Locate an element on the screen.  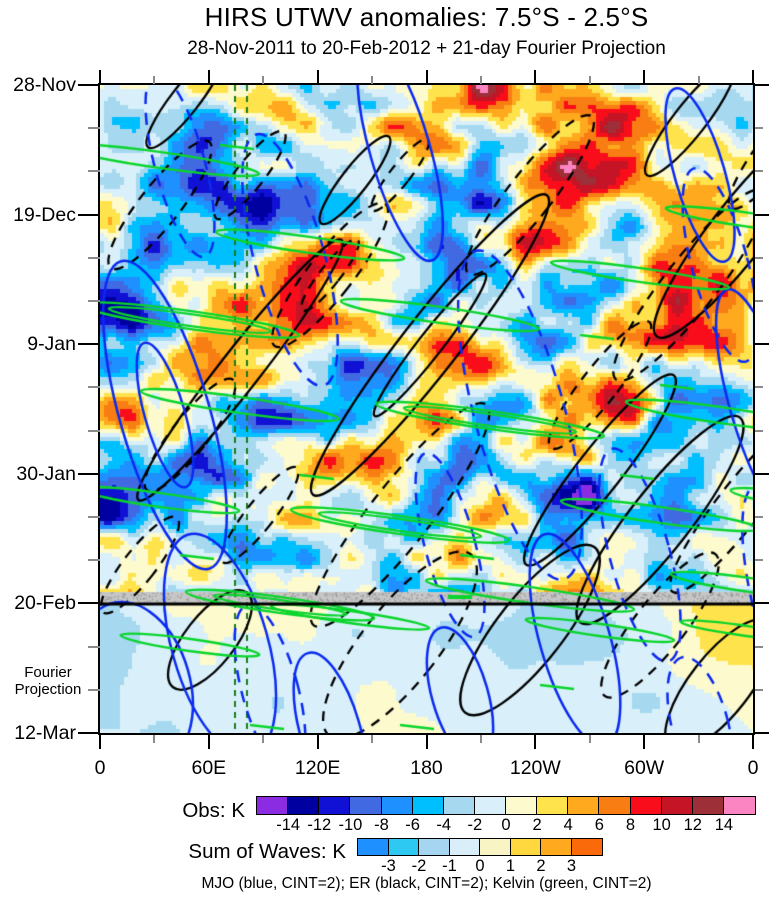
x-tick-label: 60W is located at coordinates (644, 768).